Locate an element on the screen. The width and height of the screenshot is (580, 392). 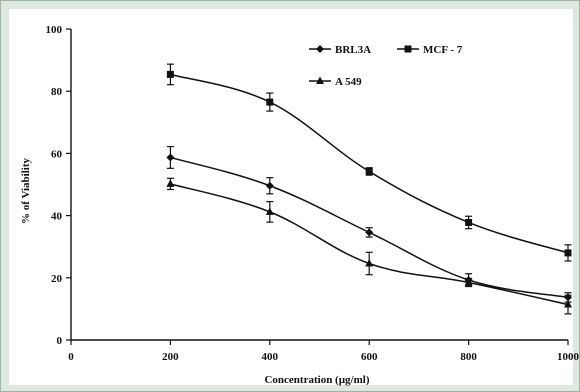
legend-item: BRL3A is located at coordinates (340, 50).